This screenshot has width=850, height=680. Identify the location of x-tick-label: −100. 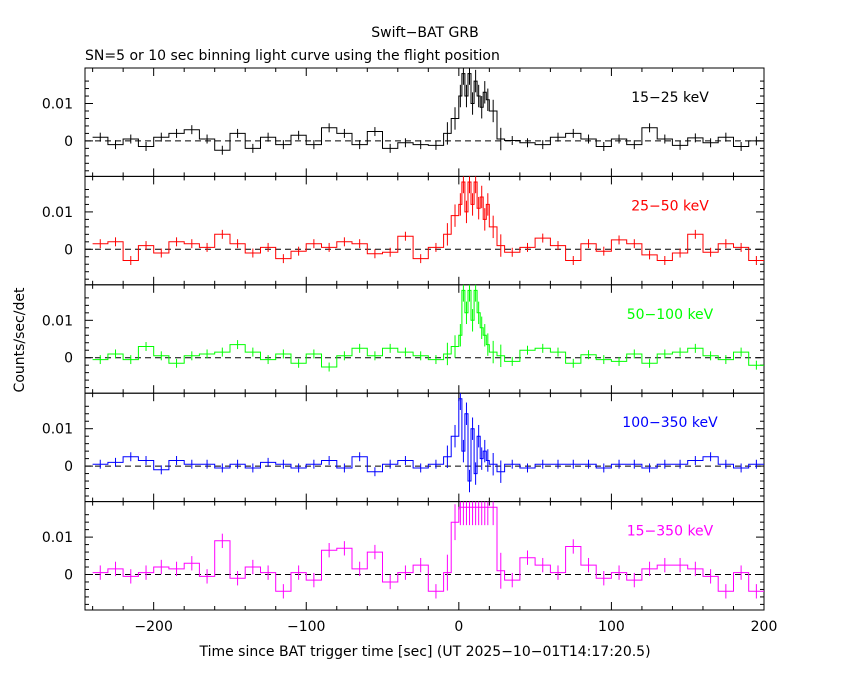
(306, 627).